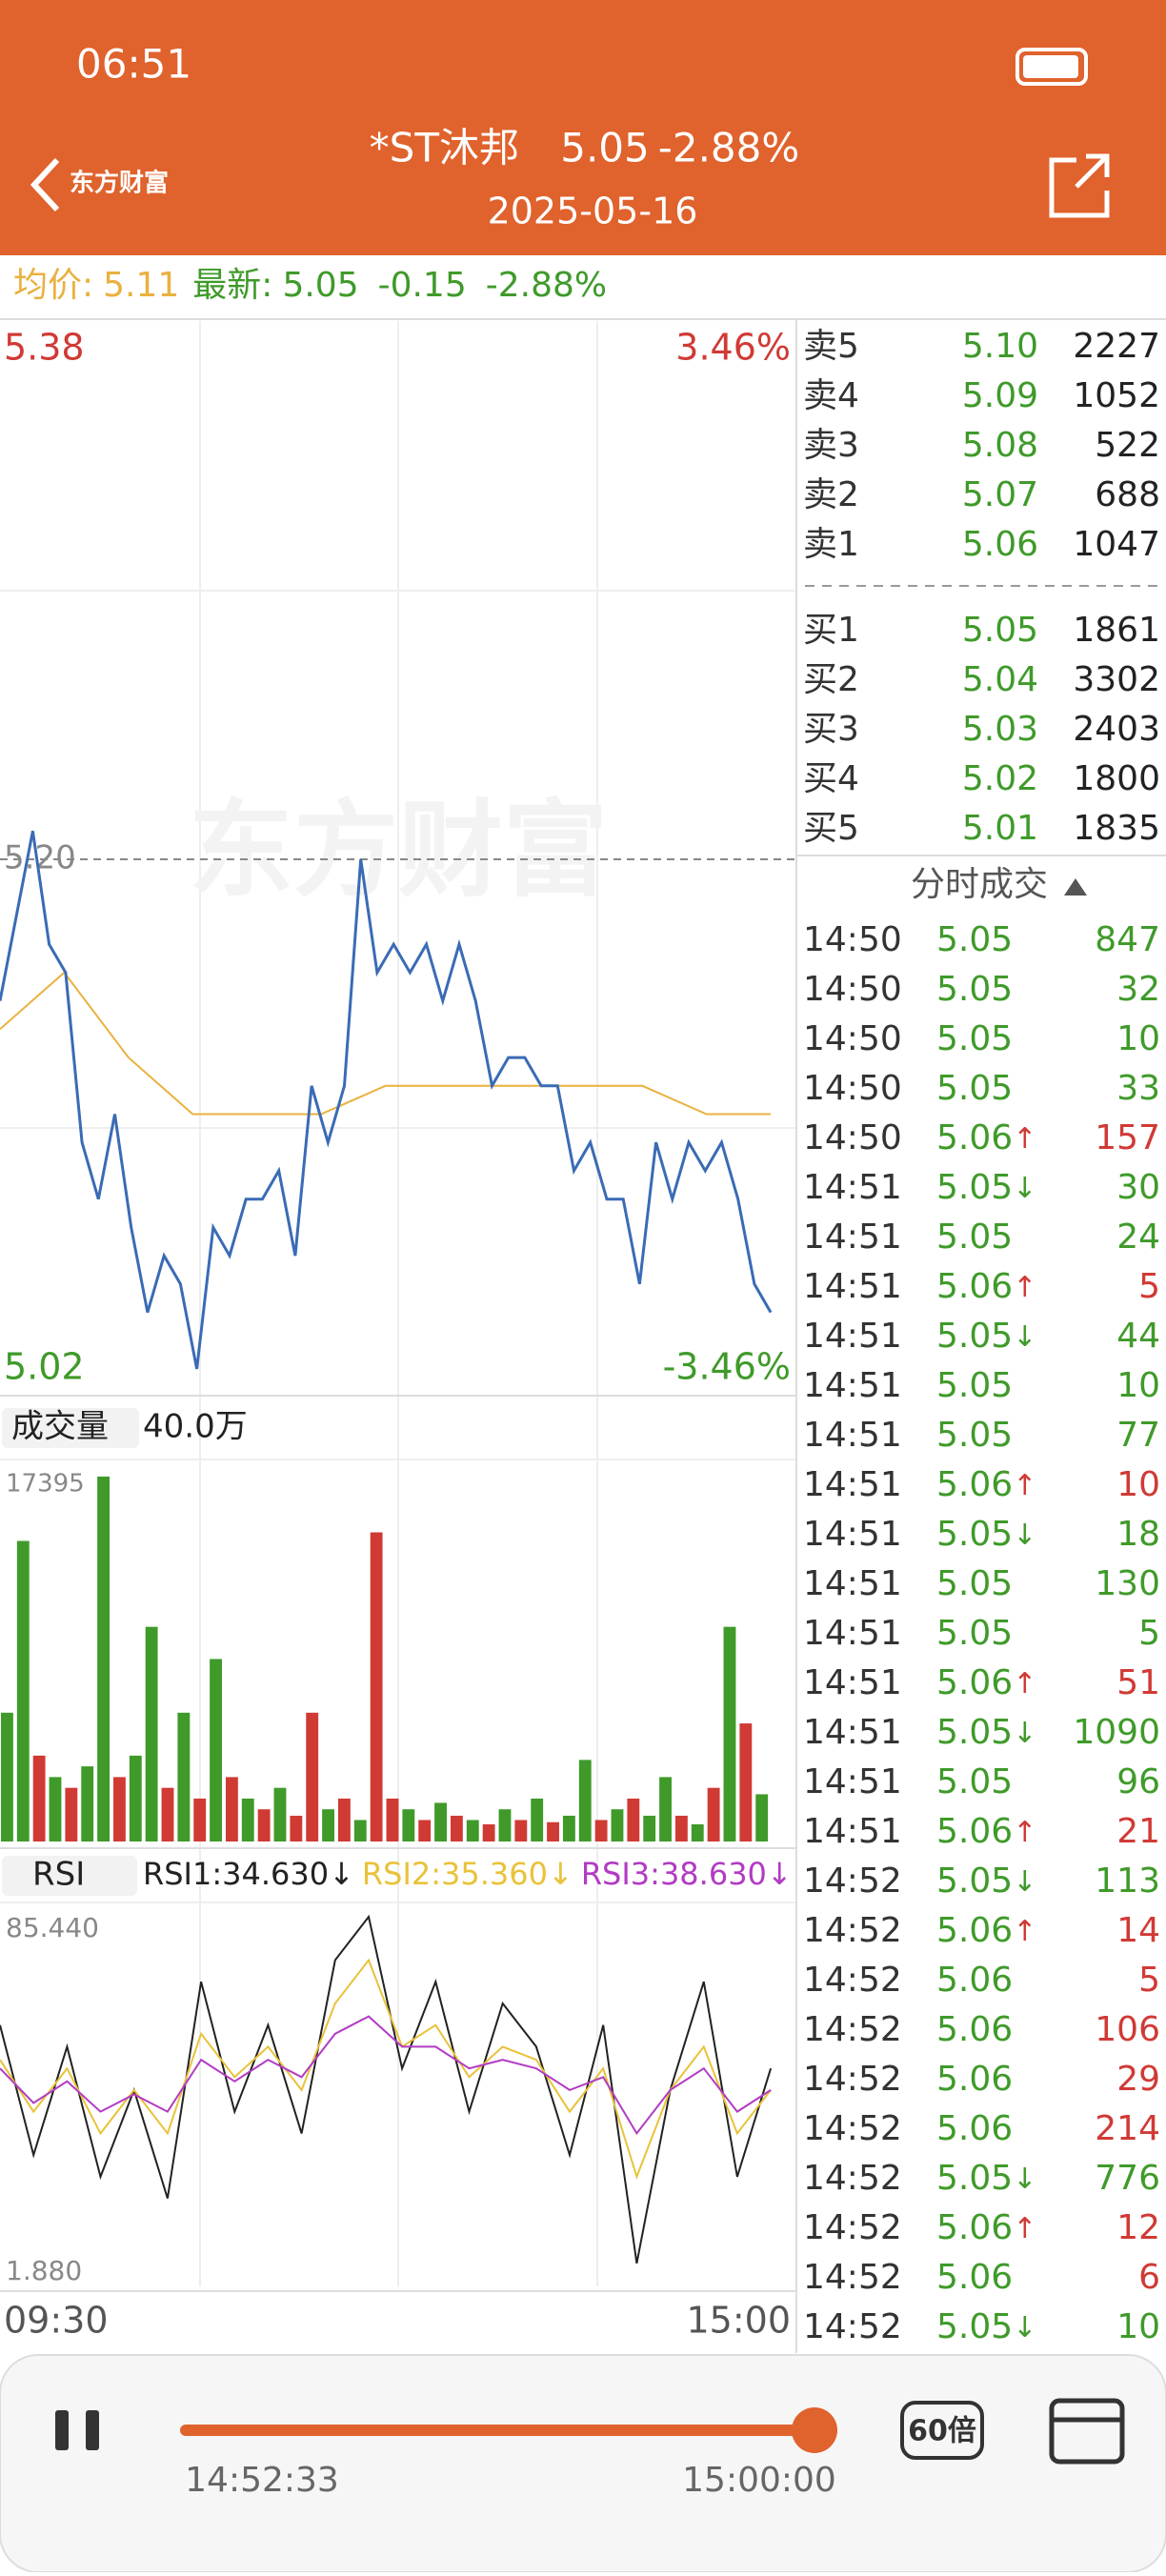  Describe the element at coordinates (1116, 631) in the screenshot. I see `book-volume: 1861` at that location.